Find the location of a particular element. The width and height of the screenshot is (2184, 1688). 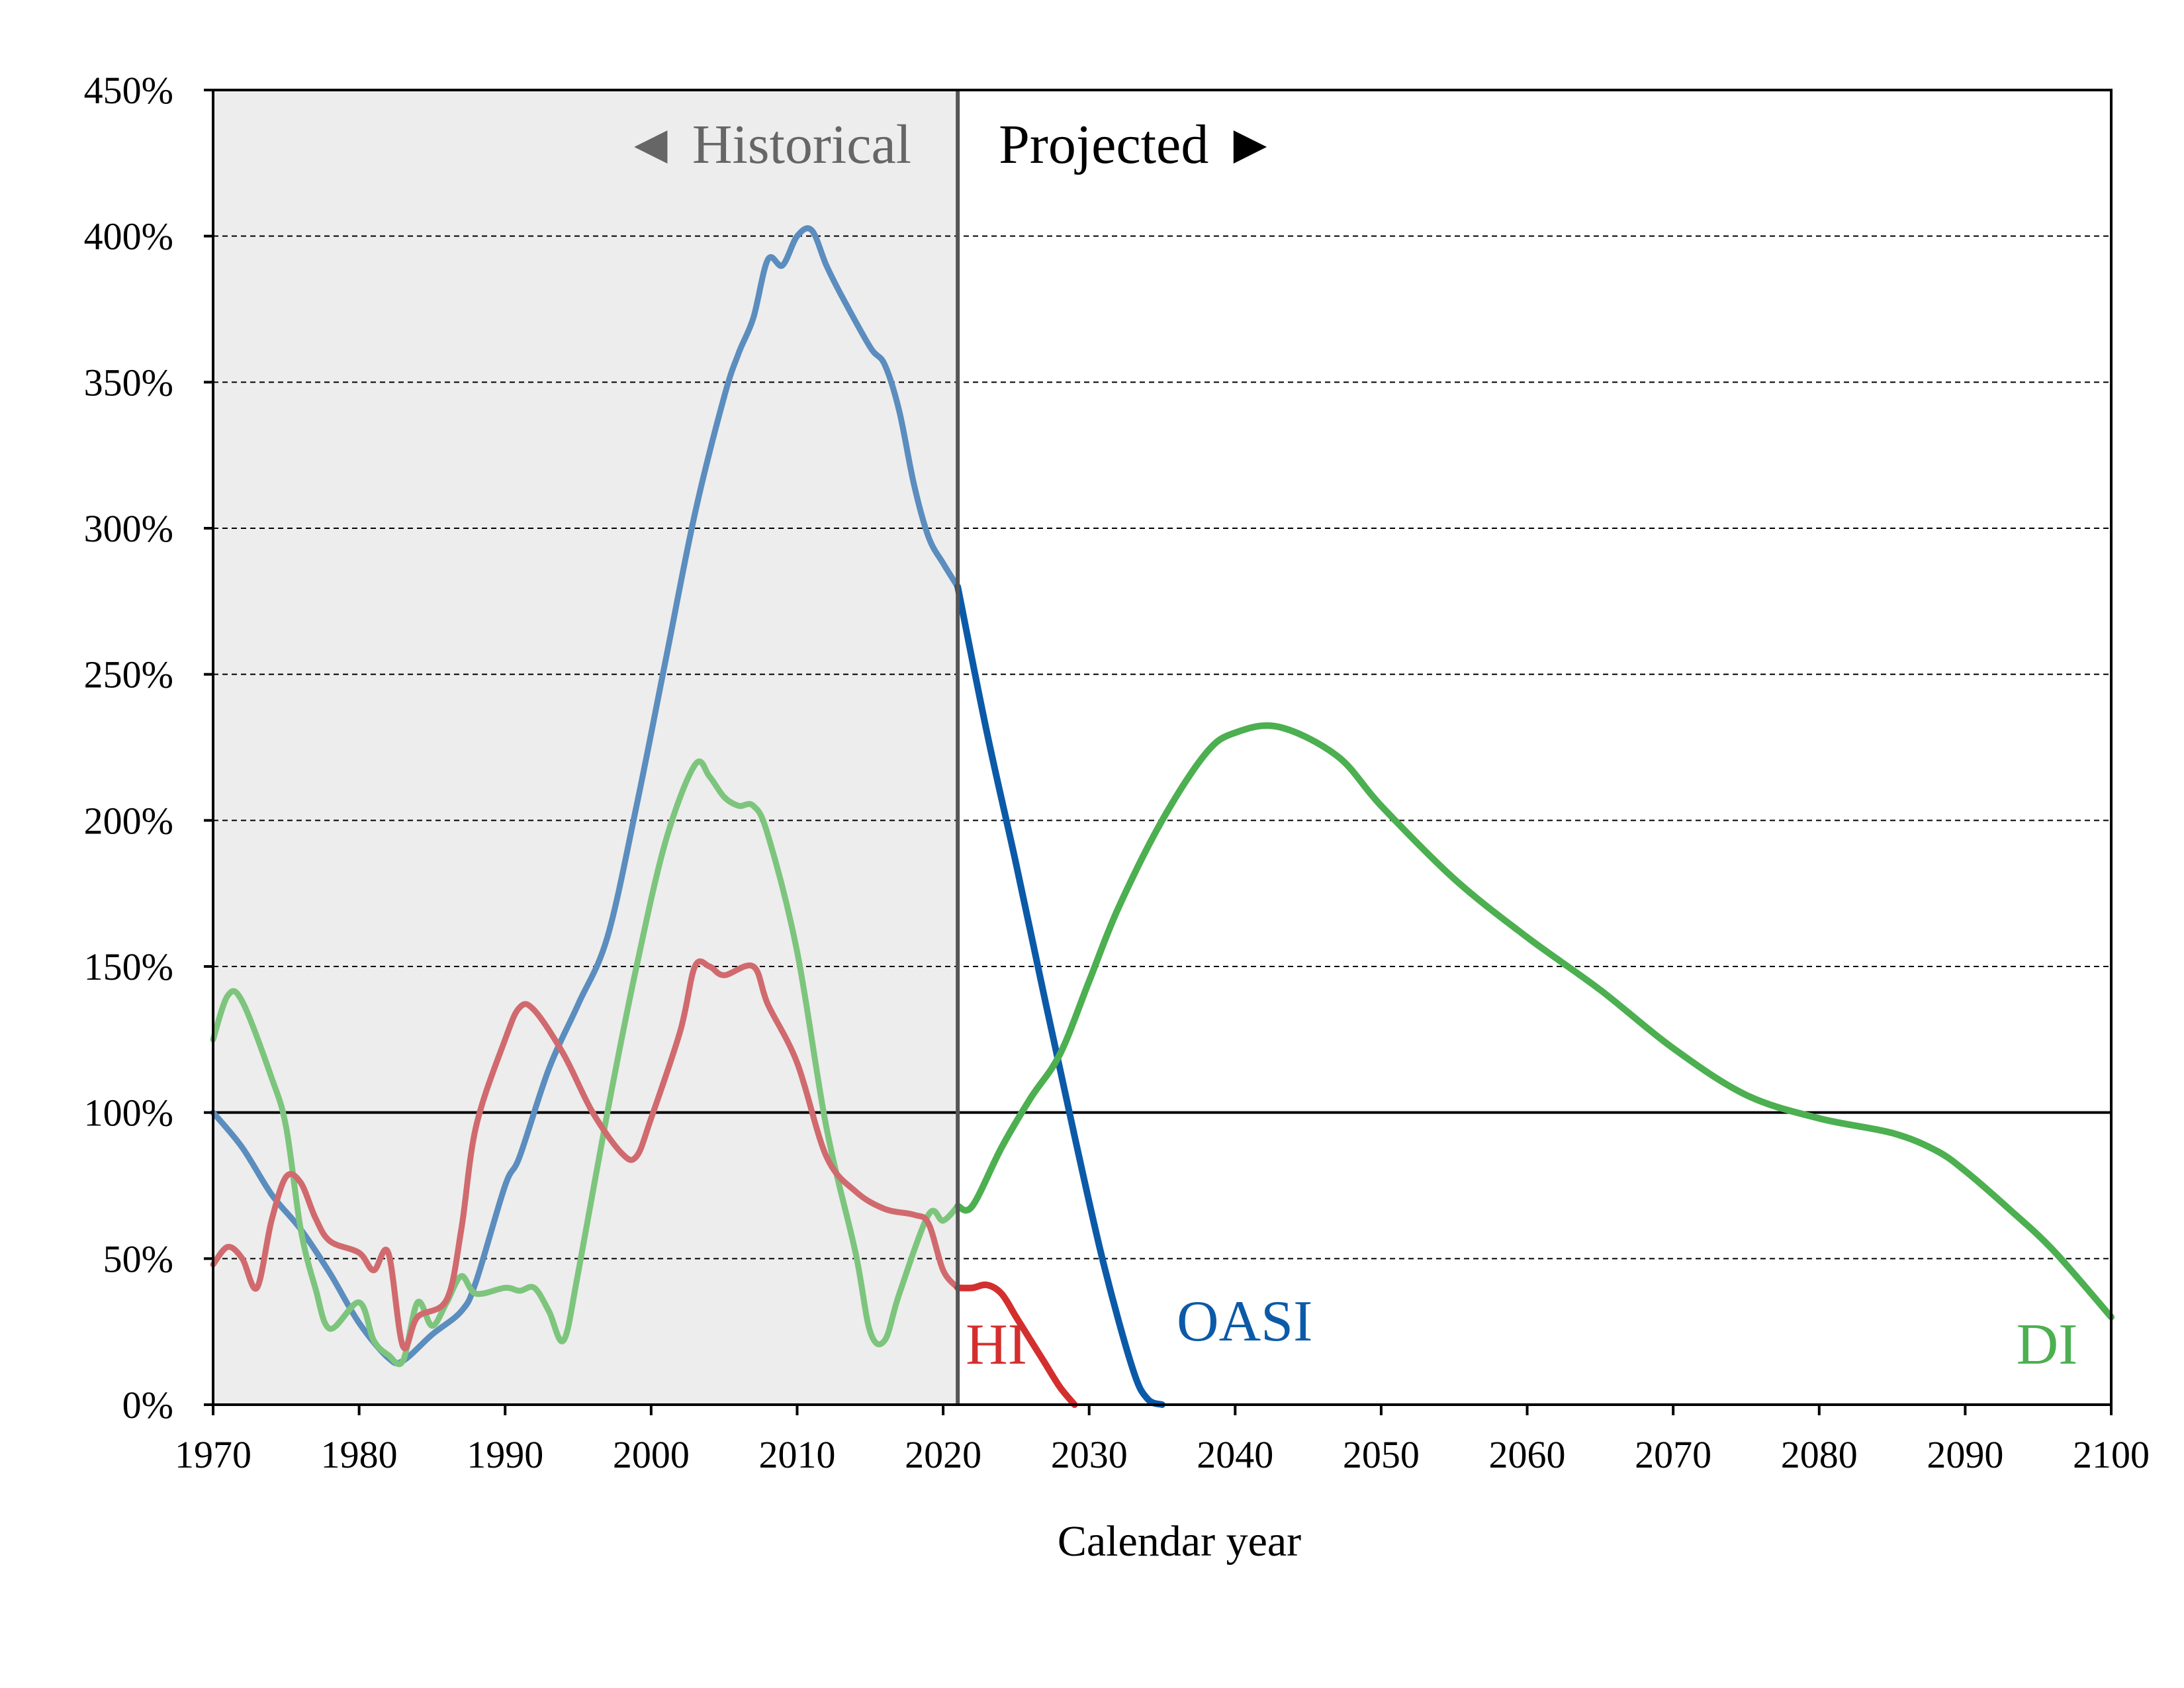

x-tick-label: 2060 is located at coordinates (1527, 1454).